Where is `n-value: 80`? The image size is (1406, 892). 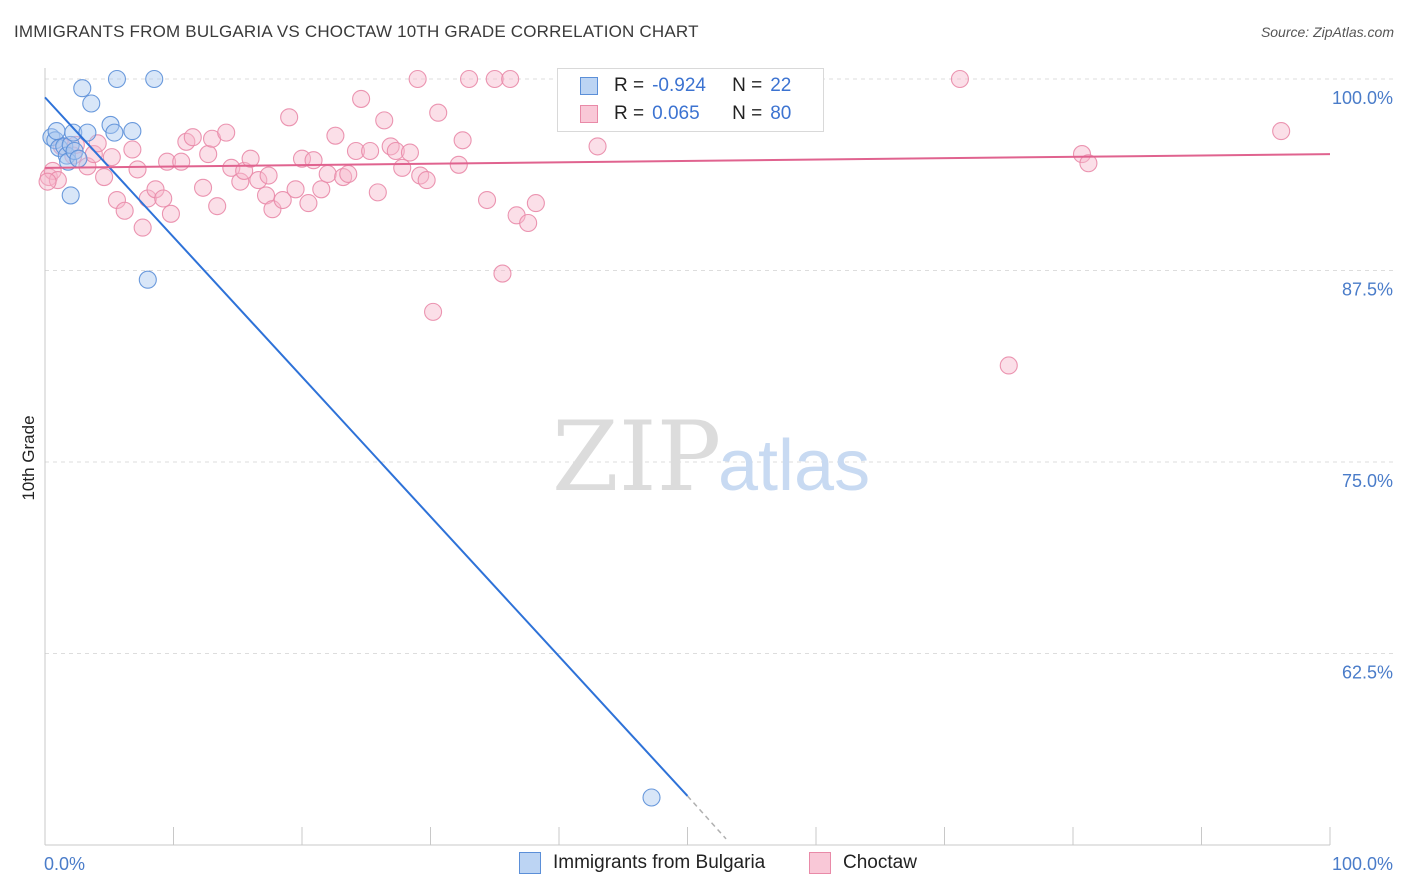 n-value: 80 is located at coordinates (781, 113).